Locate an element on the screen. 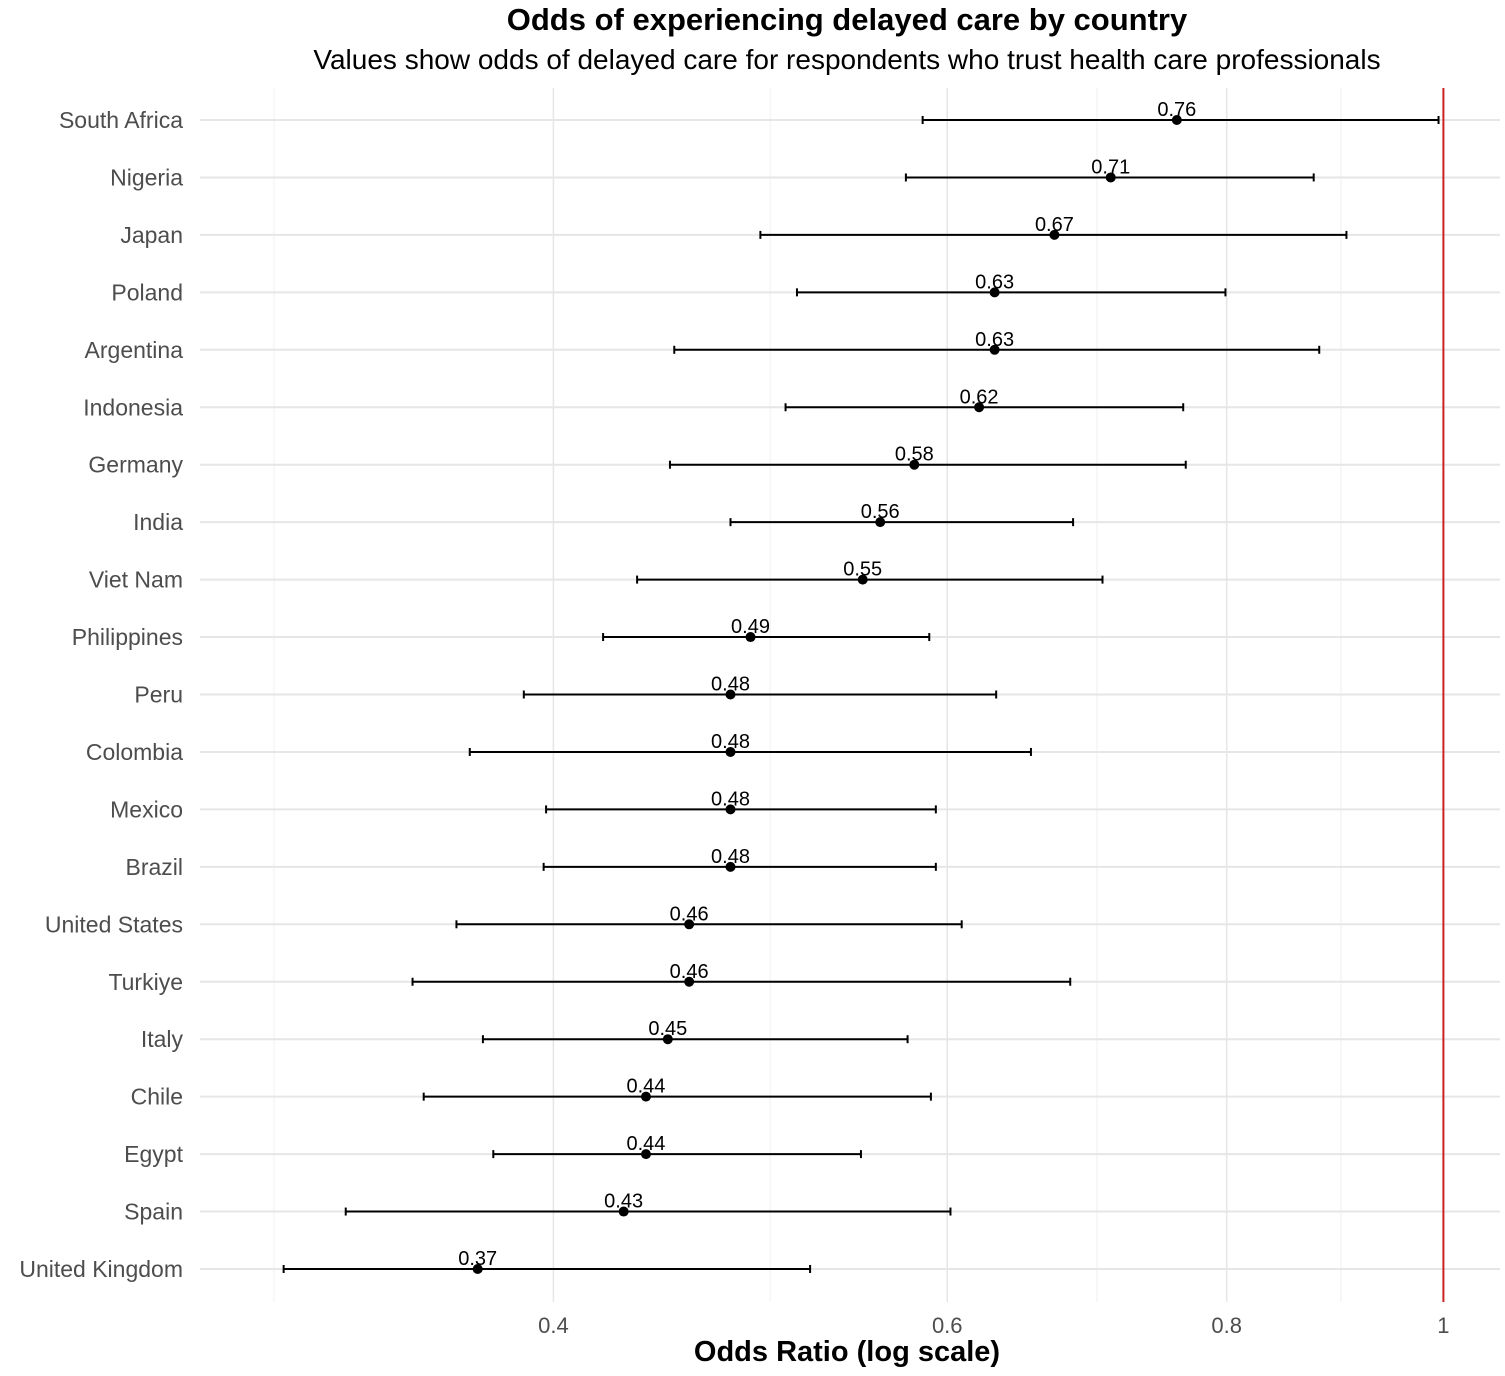  category-label: Turkiye is located at coordinates (145, 982).